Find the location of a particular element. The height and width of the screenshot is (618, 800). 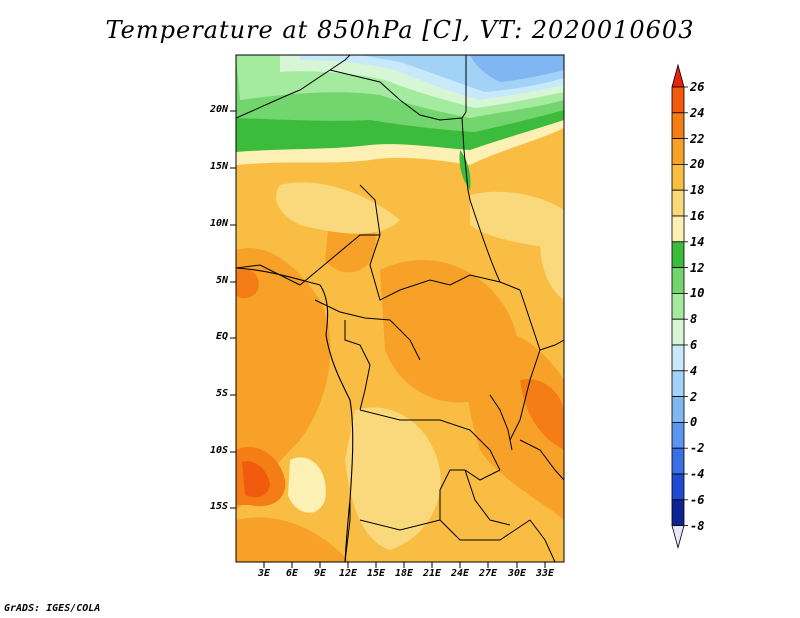

lat-label-10s: 10S is located at coordinates (218, 450).